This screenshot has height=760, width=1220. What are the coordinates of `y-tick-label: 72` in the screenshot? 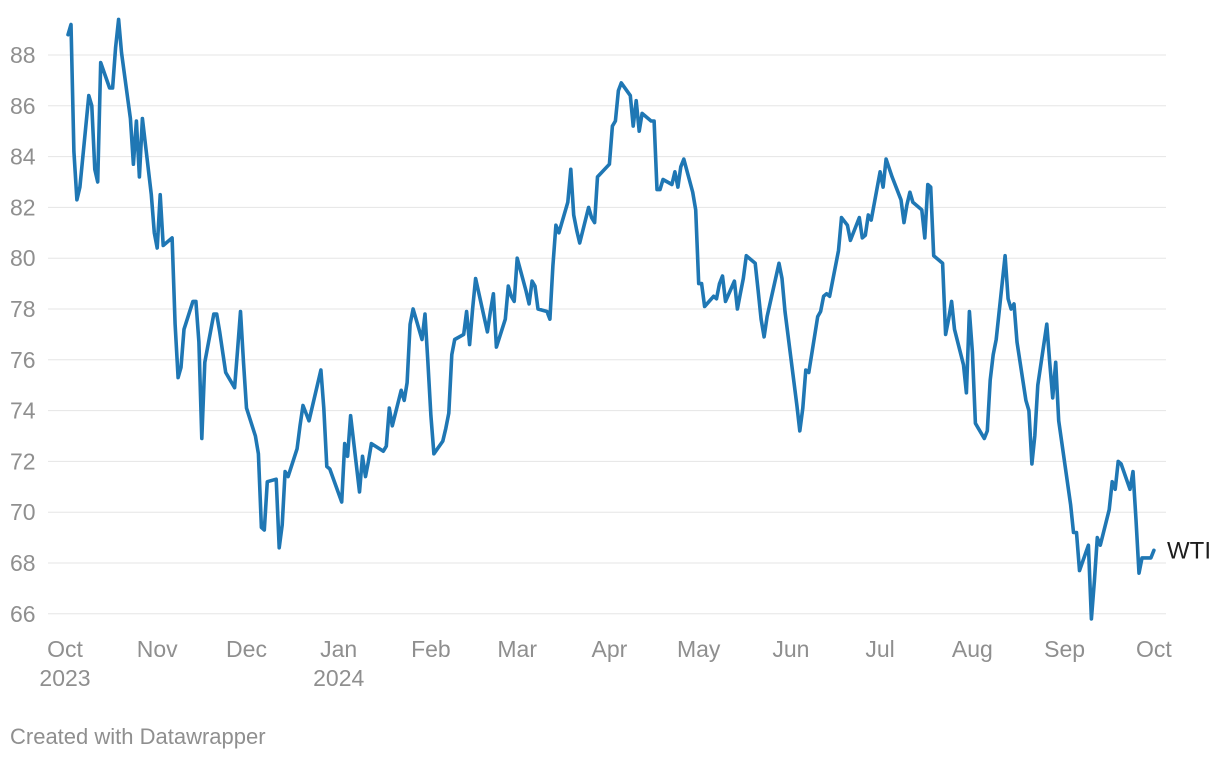 It's located at (23, 461).